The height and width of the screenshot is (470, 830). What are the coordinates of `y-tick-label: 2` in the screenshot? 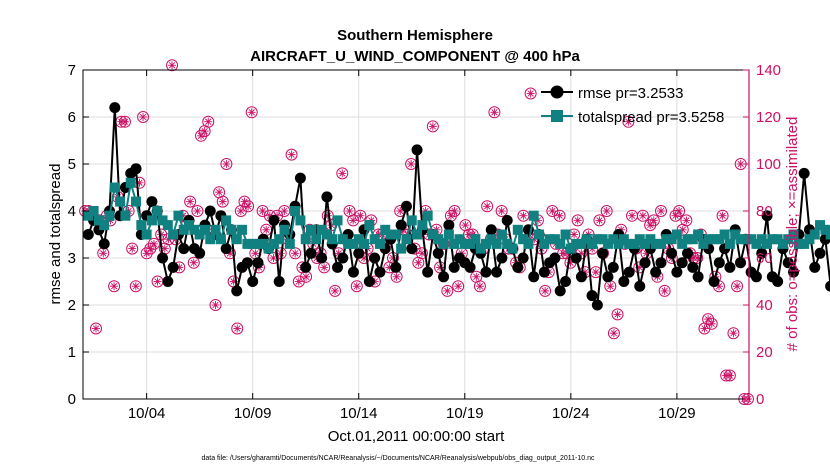 It's located at (72, 305).